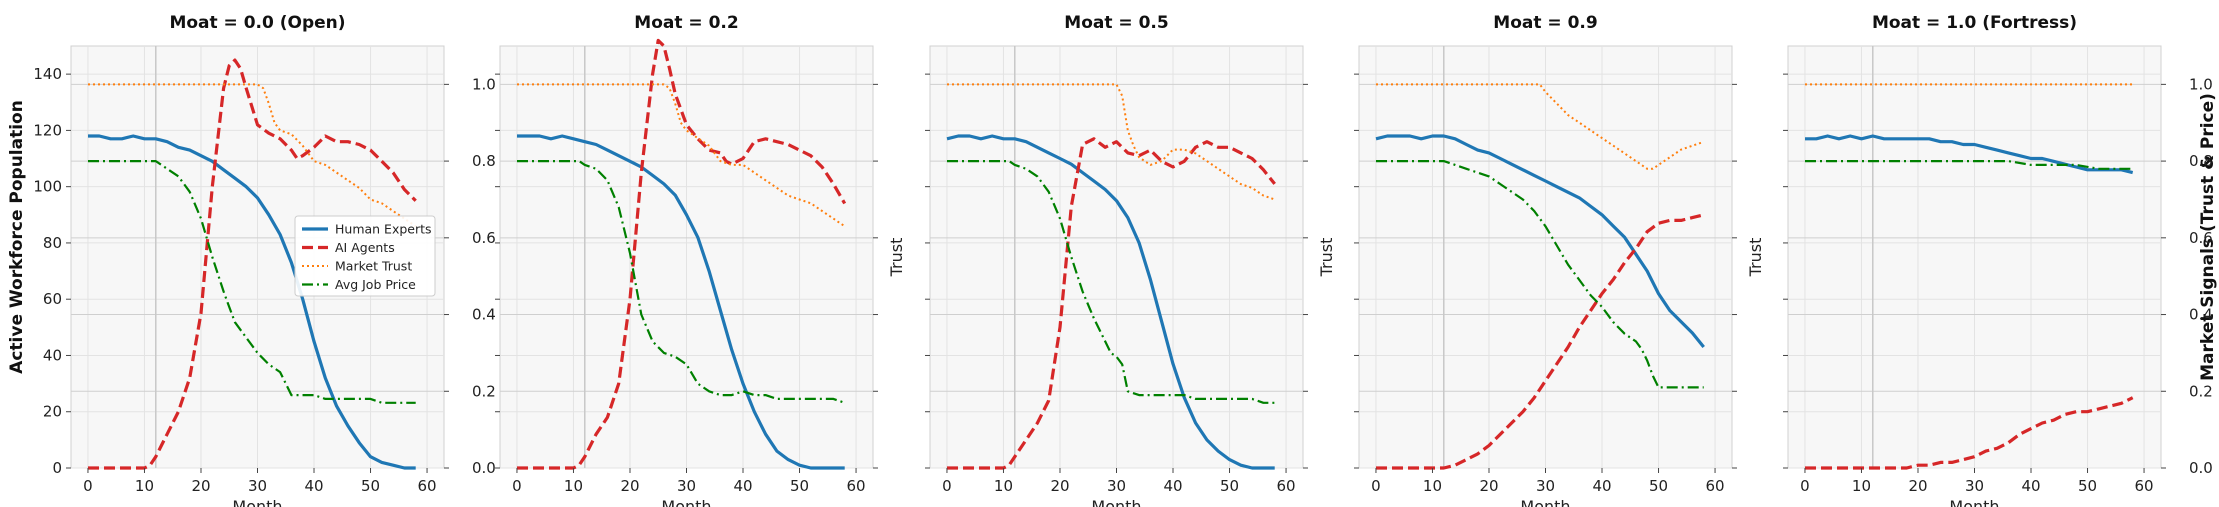  What do you see at coordinates (52, 243) in the screenshot?
I see `y-tick-label: 80` at bounding box center [52, 243].